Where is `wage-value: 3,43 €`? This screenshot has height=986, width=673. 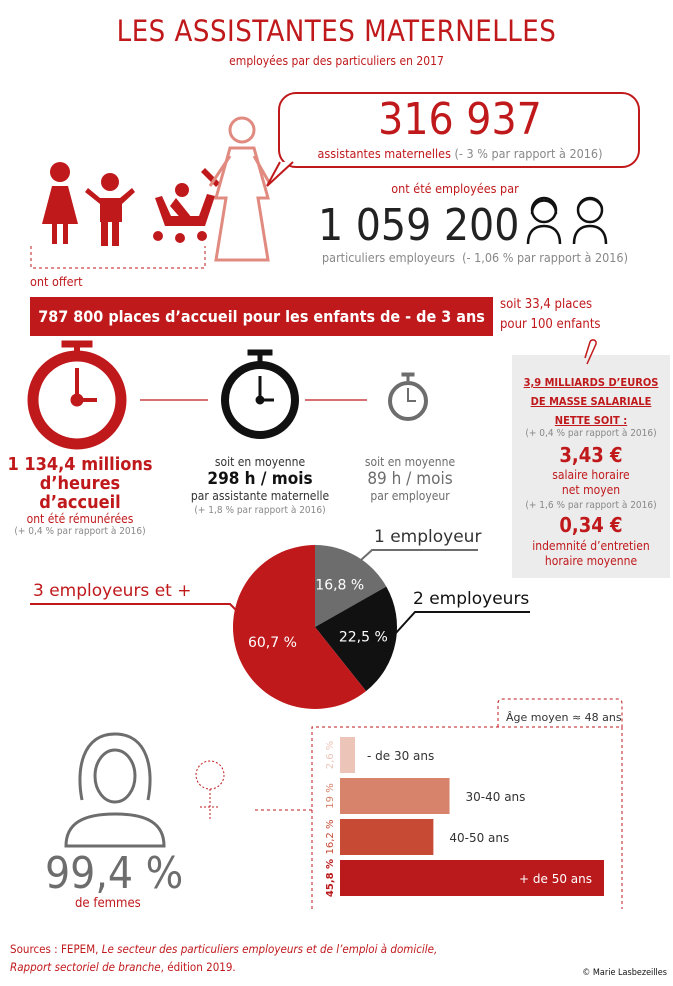 wage-value: 3,43 € is located at coordinates (591, 455).